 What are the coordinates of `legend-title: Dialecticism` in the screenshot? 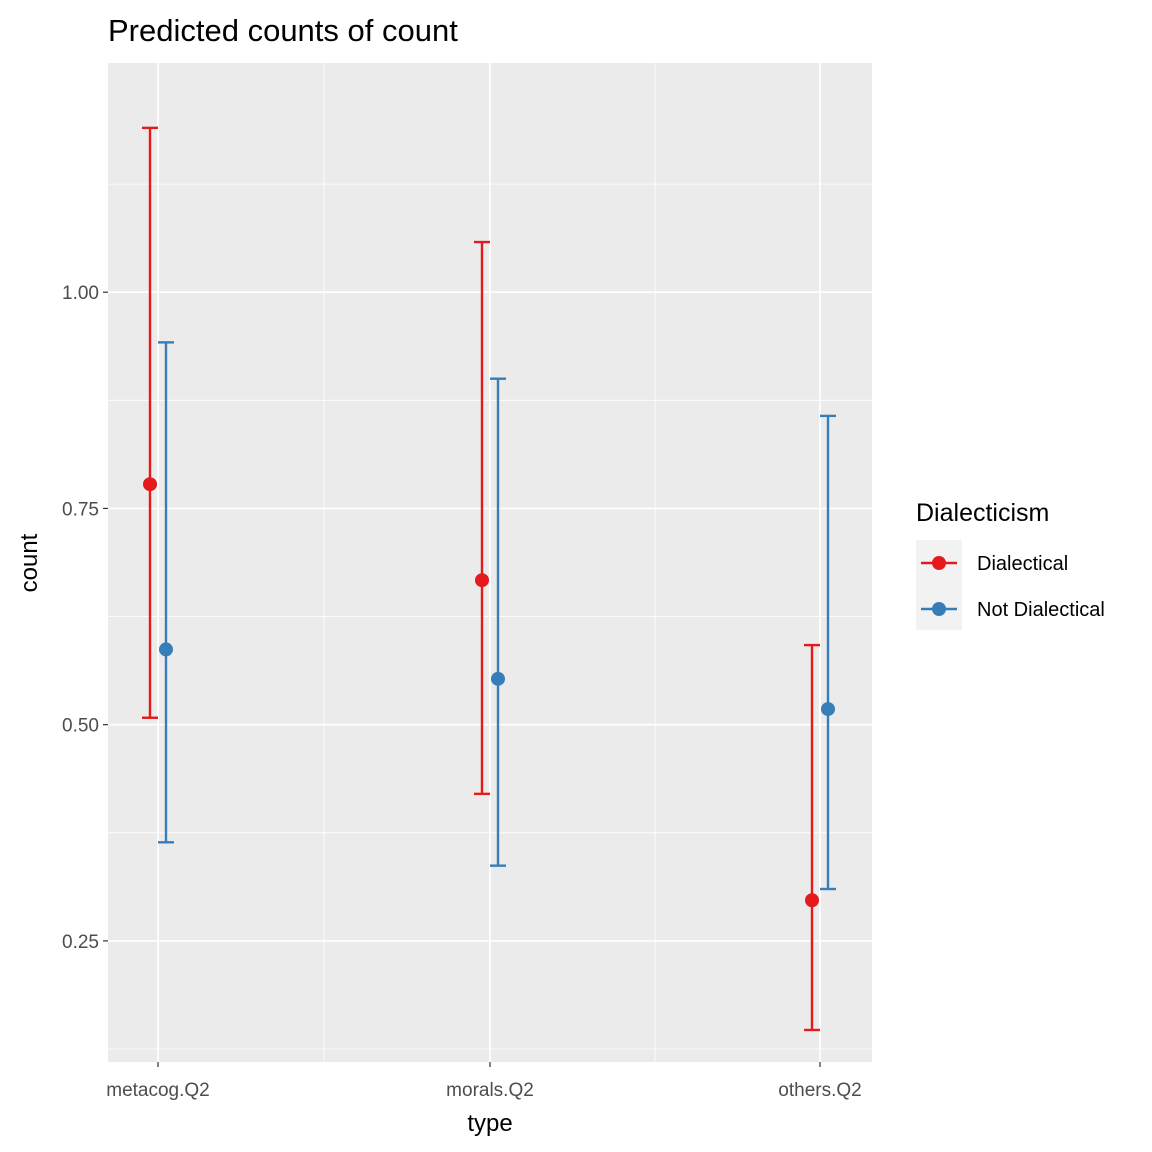 It's located at (982, 513).